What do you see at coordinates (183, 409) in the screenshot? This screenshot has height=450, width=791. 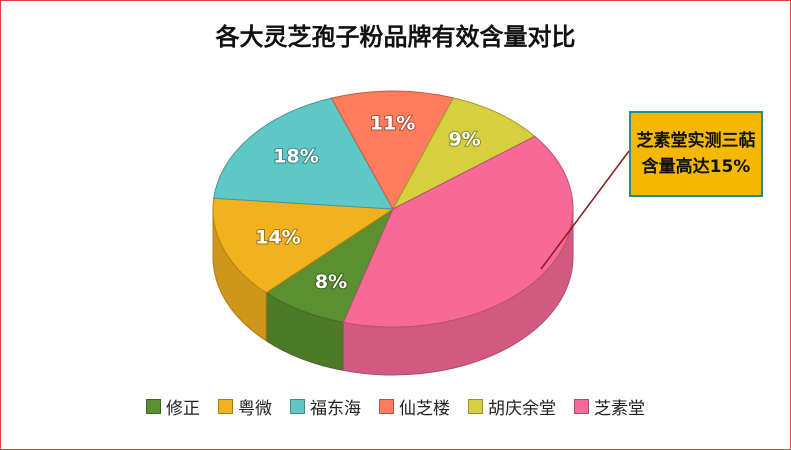 I see `legend-label: 修正` at bounding box center [183, 409].